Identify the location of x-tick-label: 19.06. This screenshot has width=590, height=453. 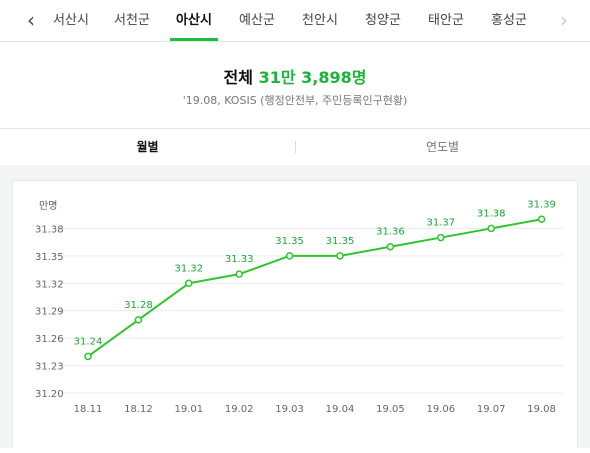
(440, 409).